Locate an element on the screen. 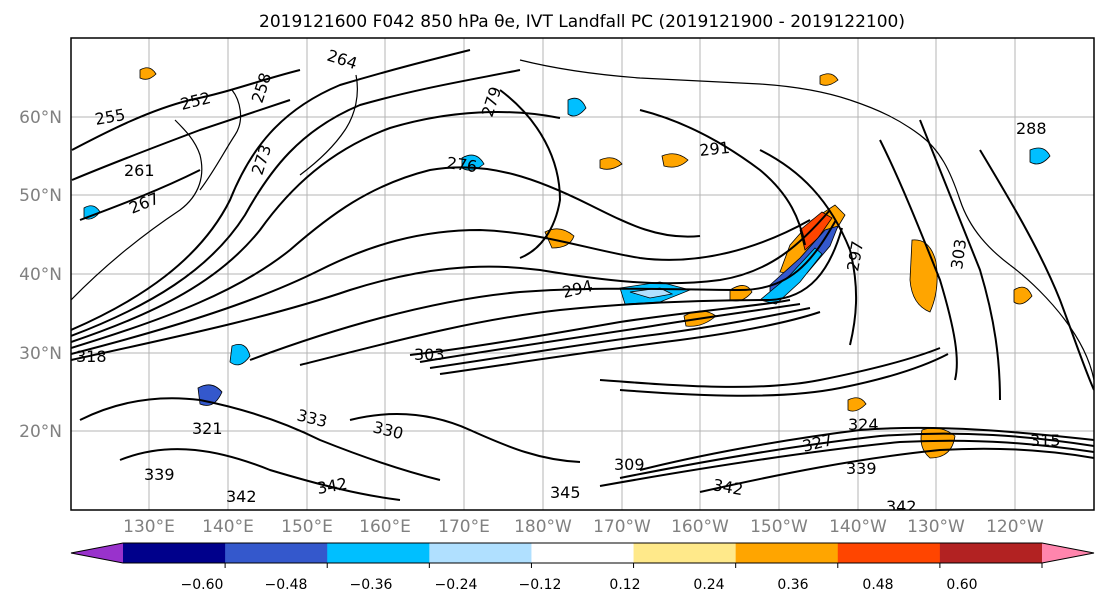  lon-label: 120°W is located at coordinates (1015, 527).